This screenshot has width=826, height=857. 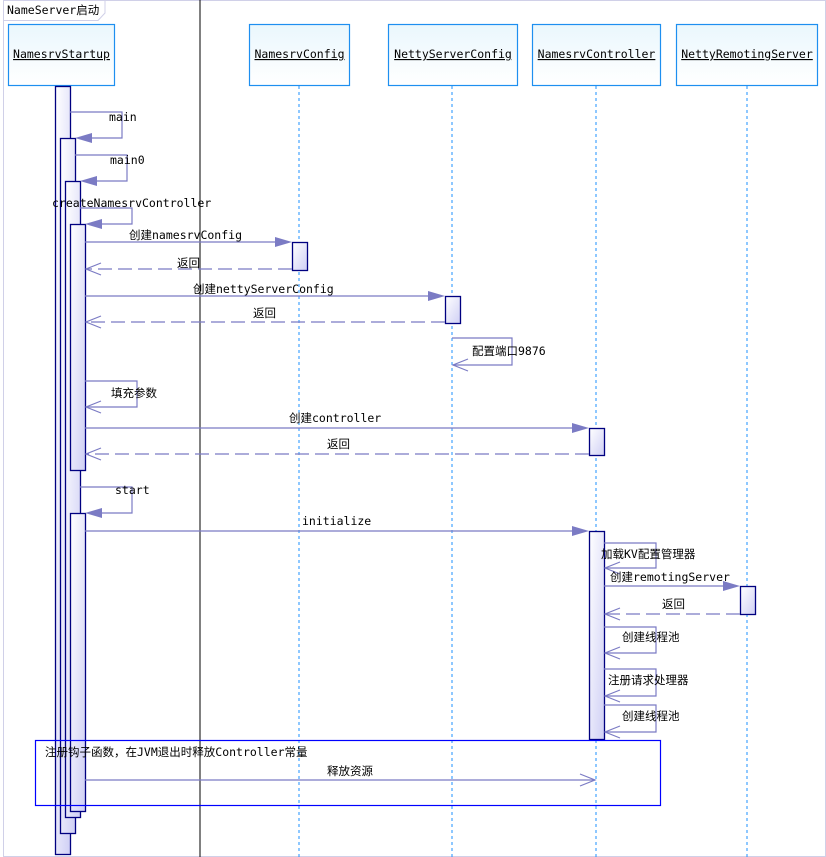 What do you see at coordinates (670, 577) in the screenshot?
I see `svg-text: 创建remotingServer` at bounding box center [670, 577].